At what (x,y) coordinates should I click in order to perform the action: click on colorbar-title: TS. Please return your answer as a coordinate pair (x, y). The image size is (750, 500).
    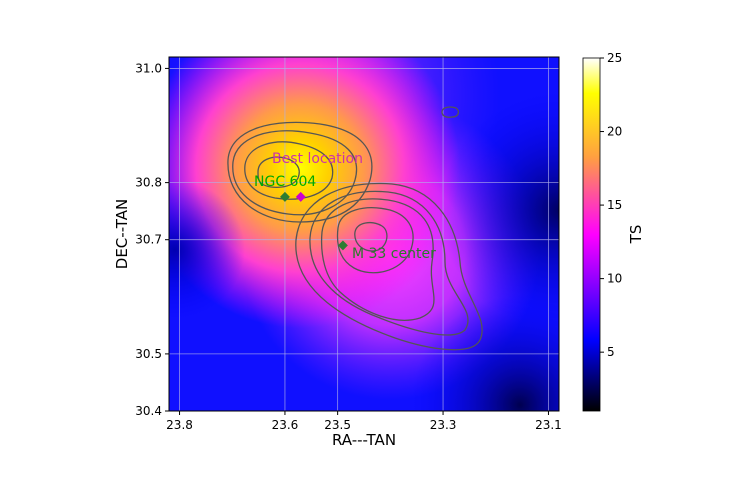
    Looking at the image, I should click on (636, 235).